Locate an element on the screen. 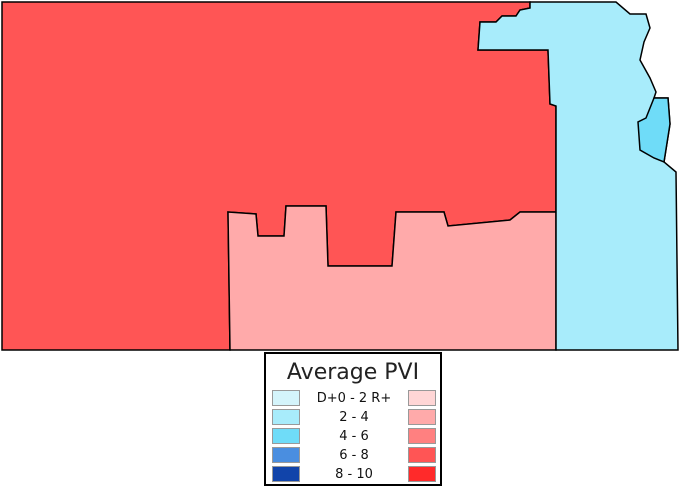 Image resolution: width=681 pixels, height=489 pixels. legend-label: 4 - 6 is located at coordinates (354, 436).